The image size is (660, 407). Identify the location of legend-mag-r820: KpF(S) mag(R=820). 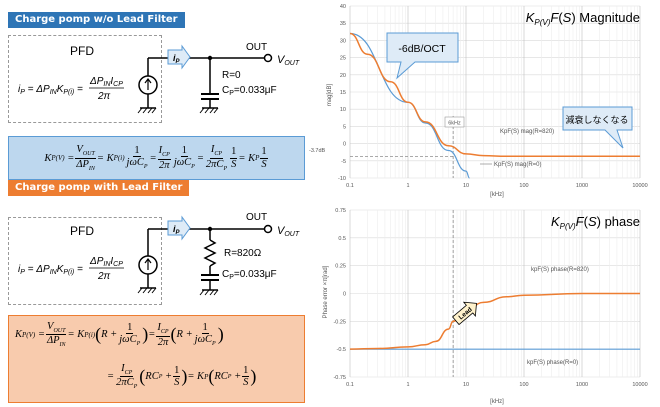
(527, 132).